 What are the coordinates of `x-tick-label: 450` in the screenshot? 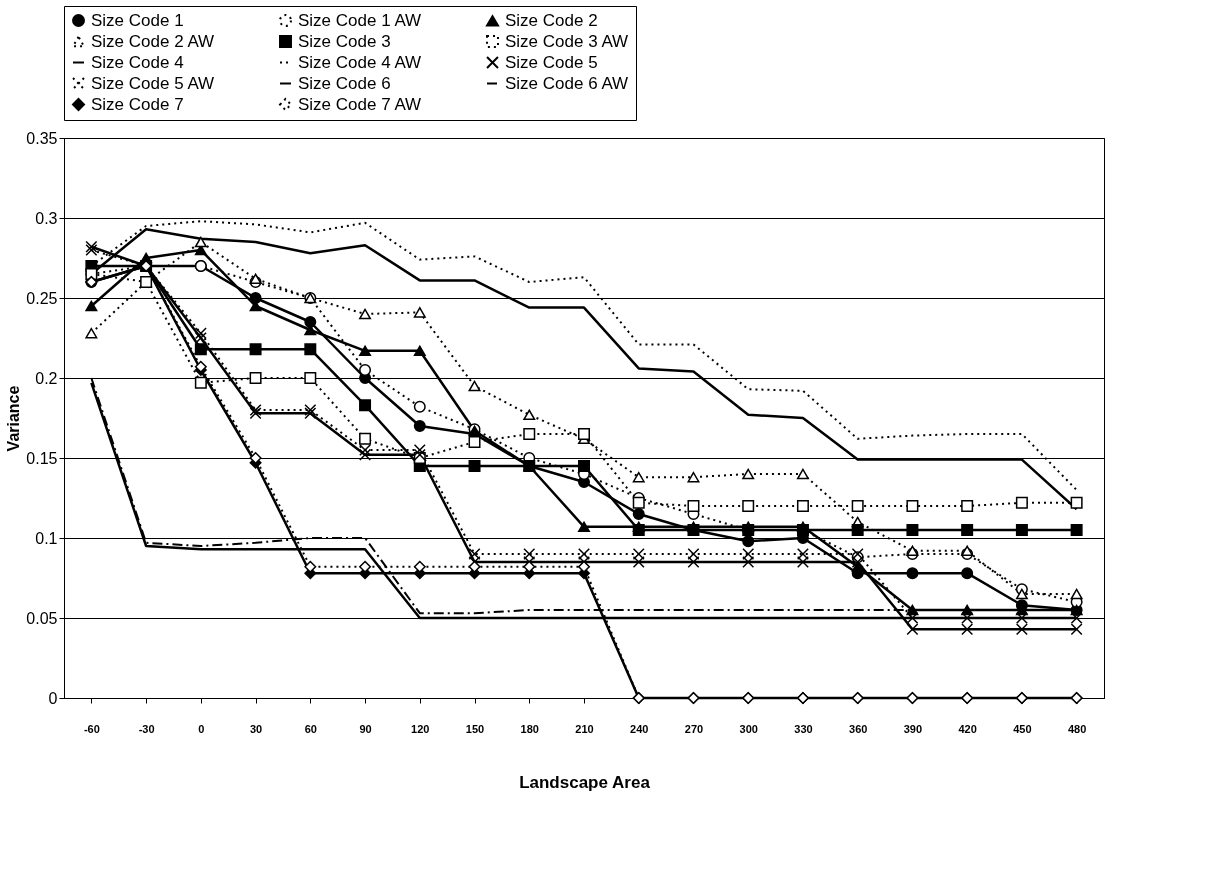 It's located at (1022, 728).